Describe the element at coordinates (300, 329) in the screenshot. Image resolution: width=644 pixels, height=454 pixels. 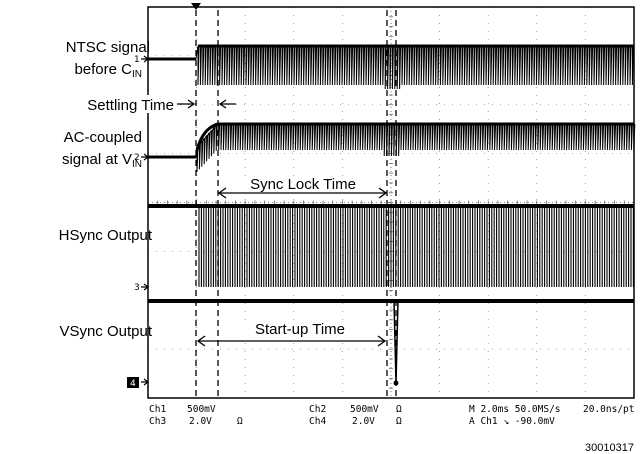
I see `svg-text: Start-up Time` at that location.